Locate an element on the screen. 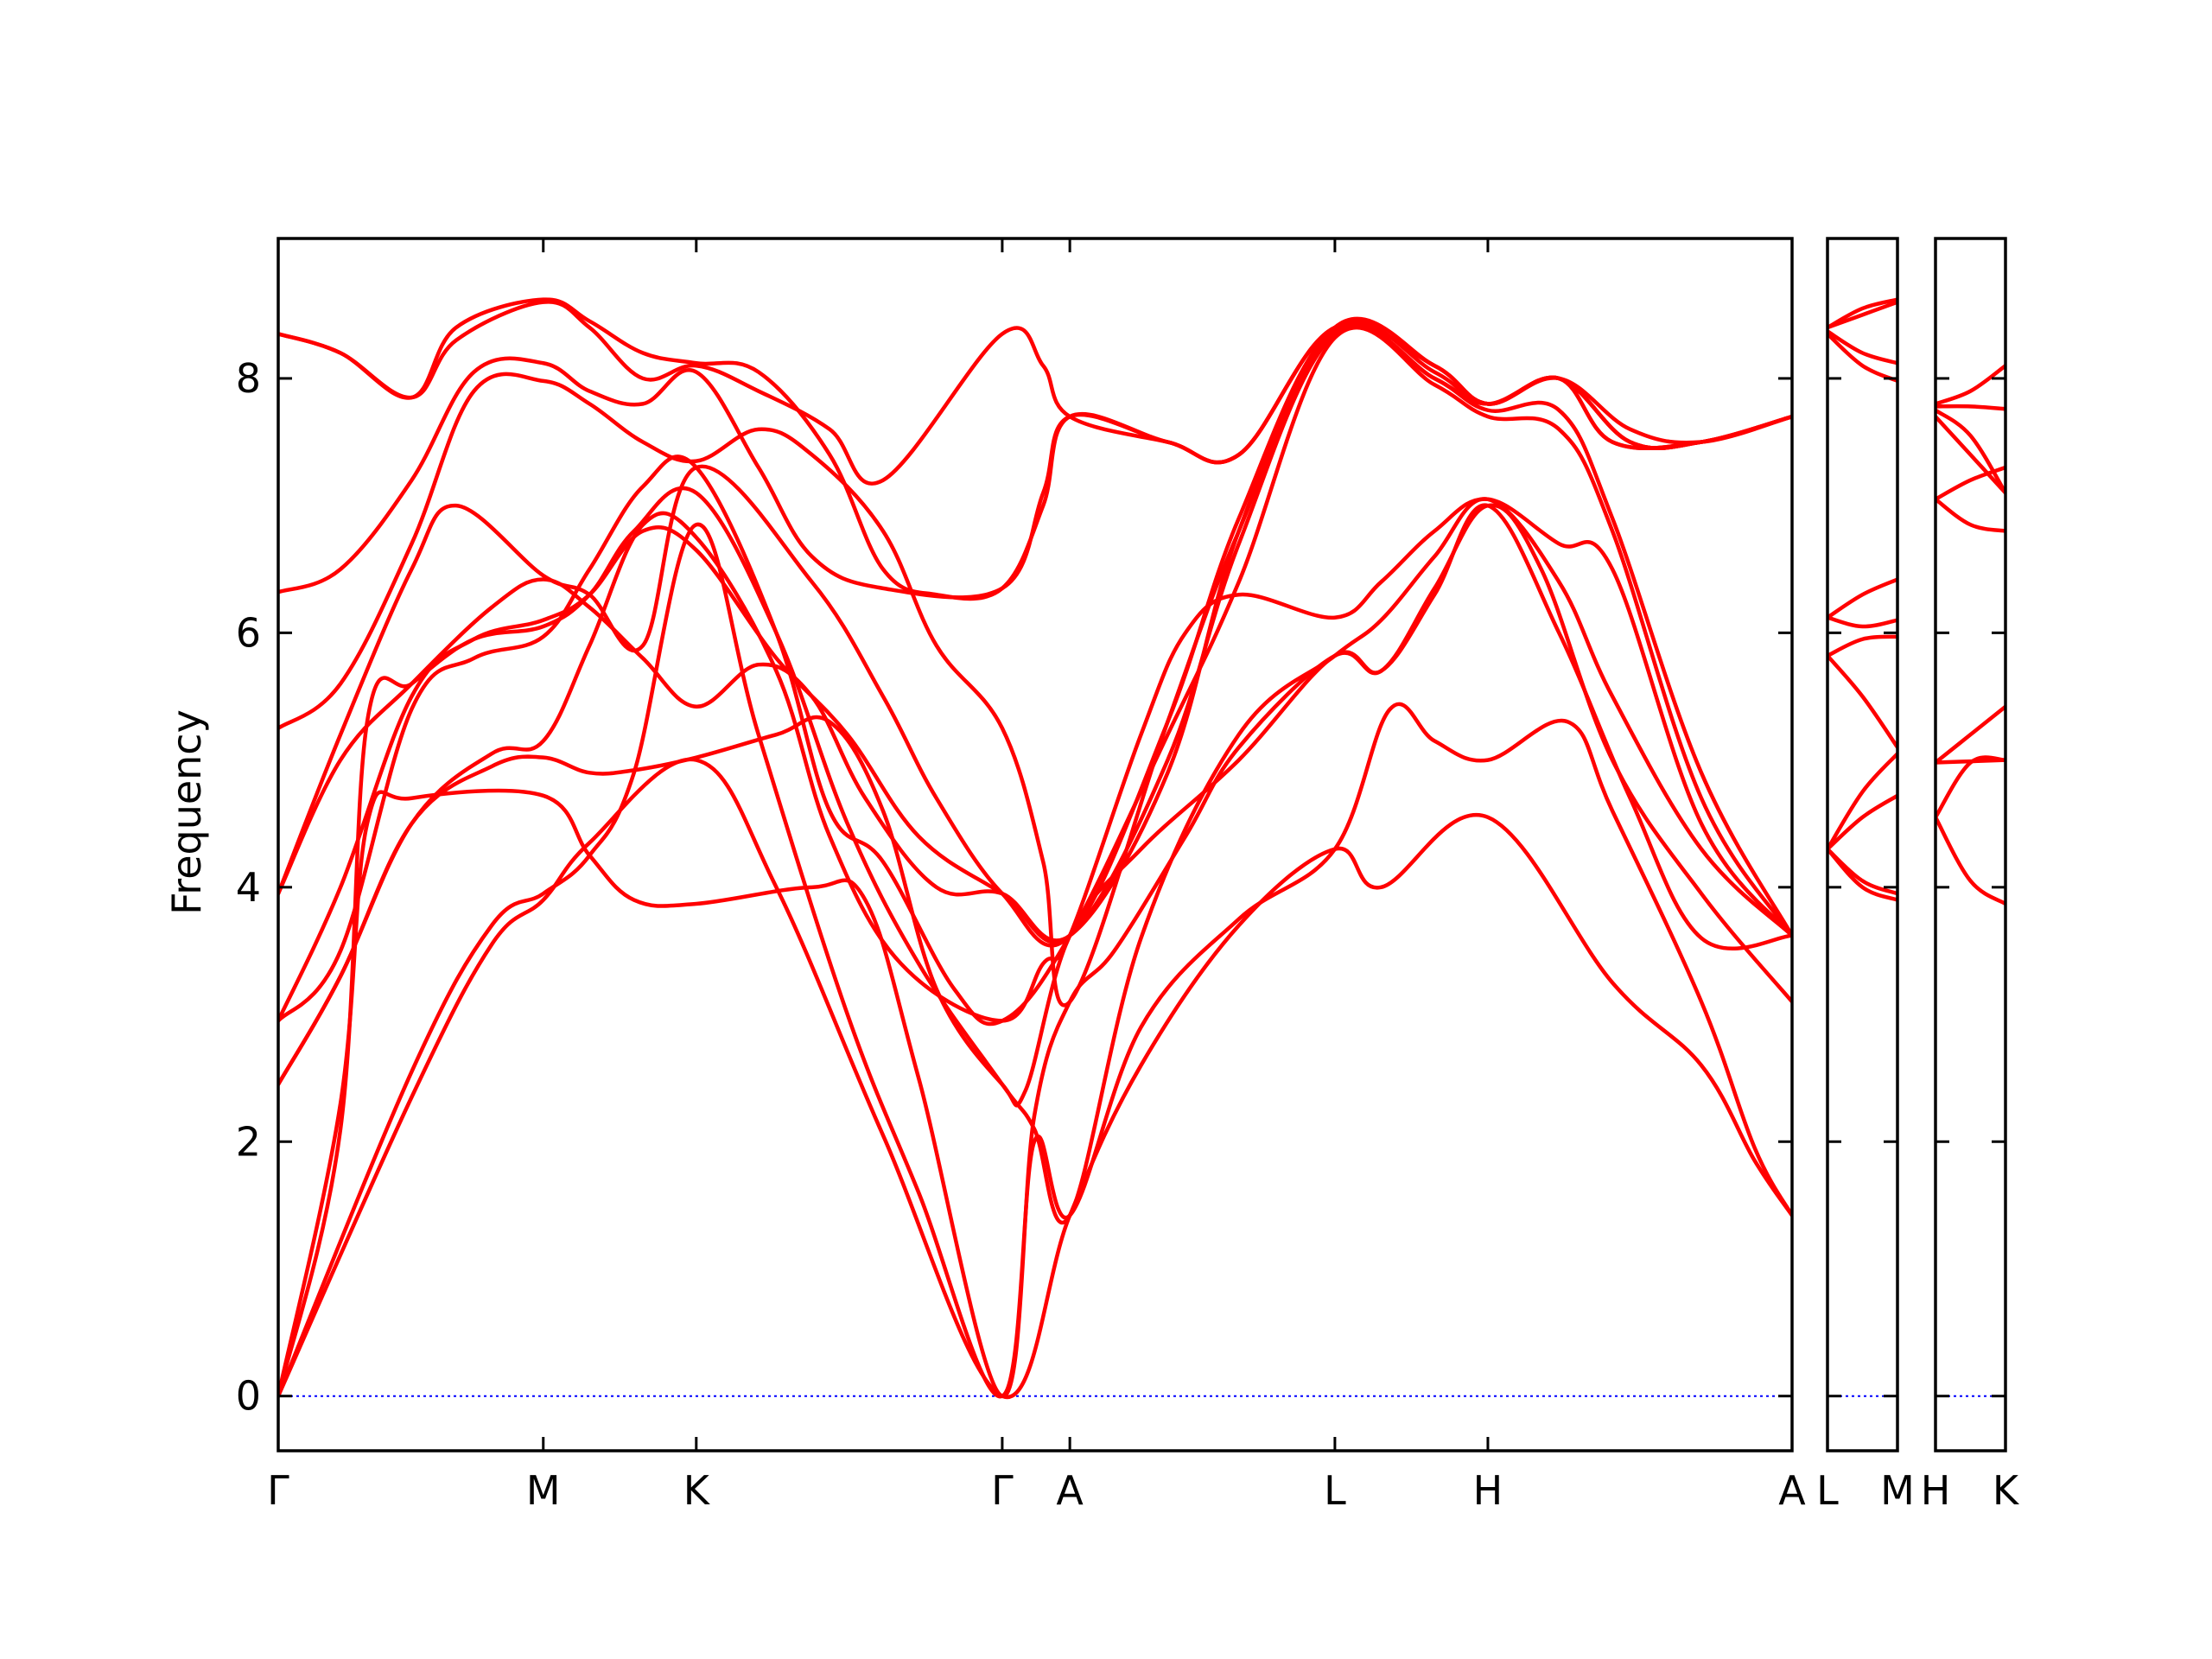 This screenshot has height=1659, width=2212. y-tick-label: 4 is located at coordinates (248, 887).